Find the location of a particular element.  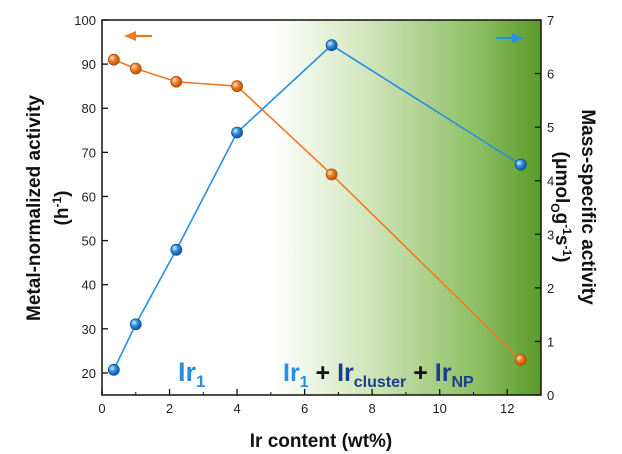

left-tick-label: 100 is located at coordinates (85, 20).